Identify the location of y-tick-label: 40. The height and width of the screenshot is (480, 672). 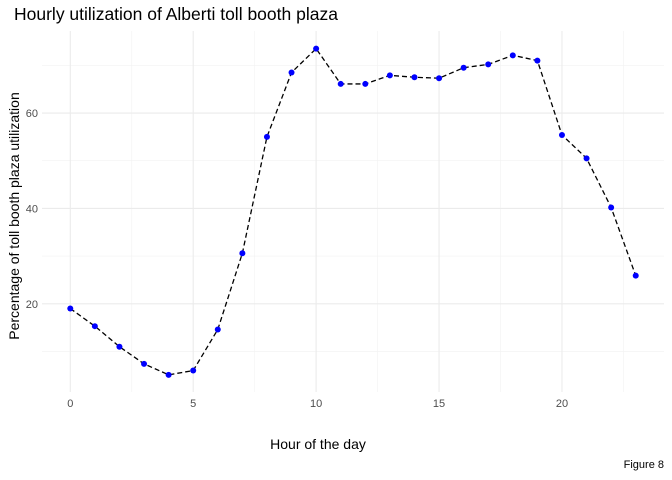
(32, 209).